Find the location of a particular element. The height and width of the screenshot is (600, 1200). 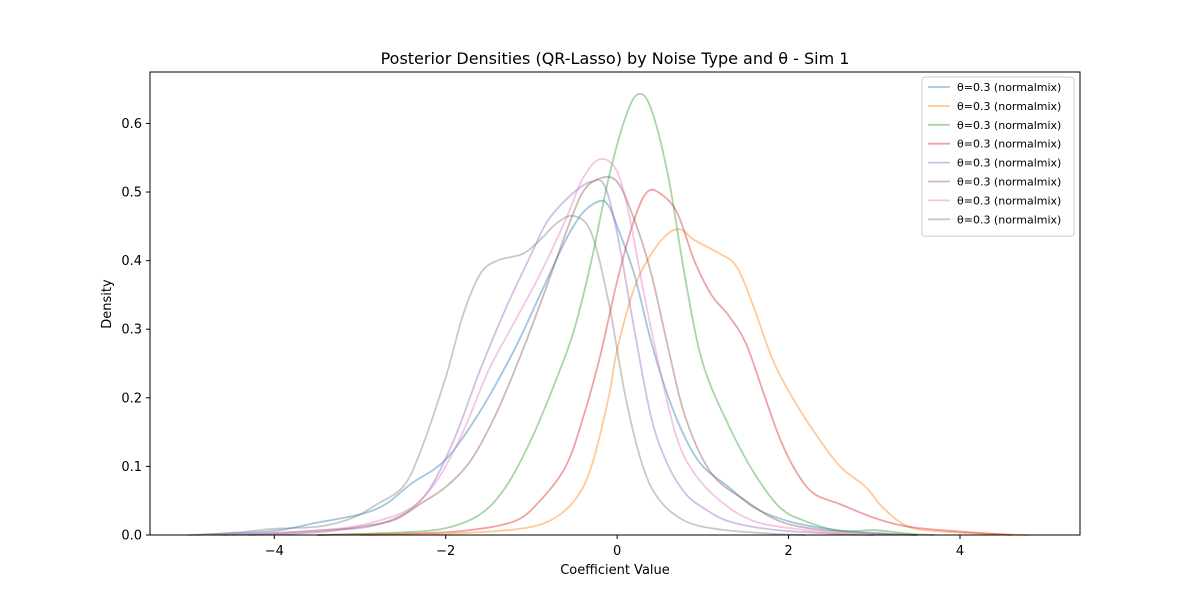

x-axis-label: Coefficient Value is located at coordinates (615, 570).